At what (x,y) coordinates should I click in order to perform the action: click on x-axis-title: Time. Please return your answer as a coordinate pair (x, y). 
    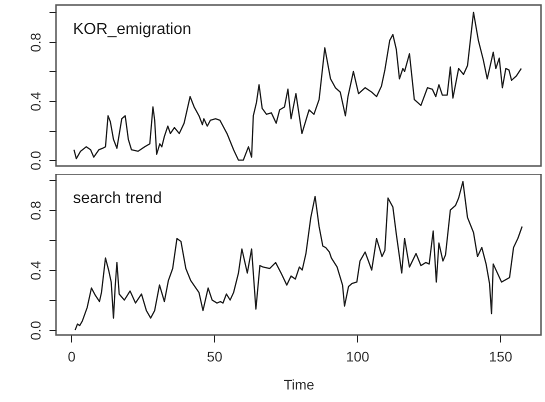
    Looking at the image, I should click on (299, 384).